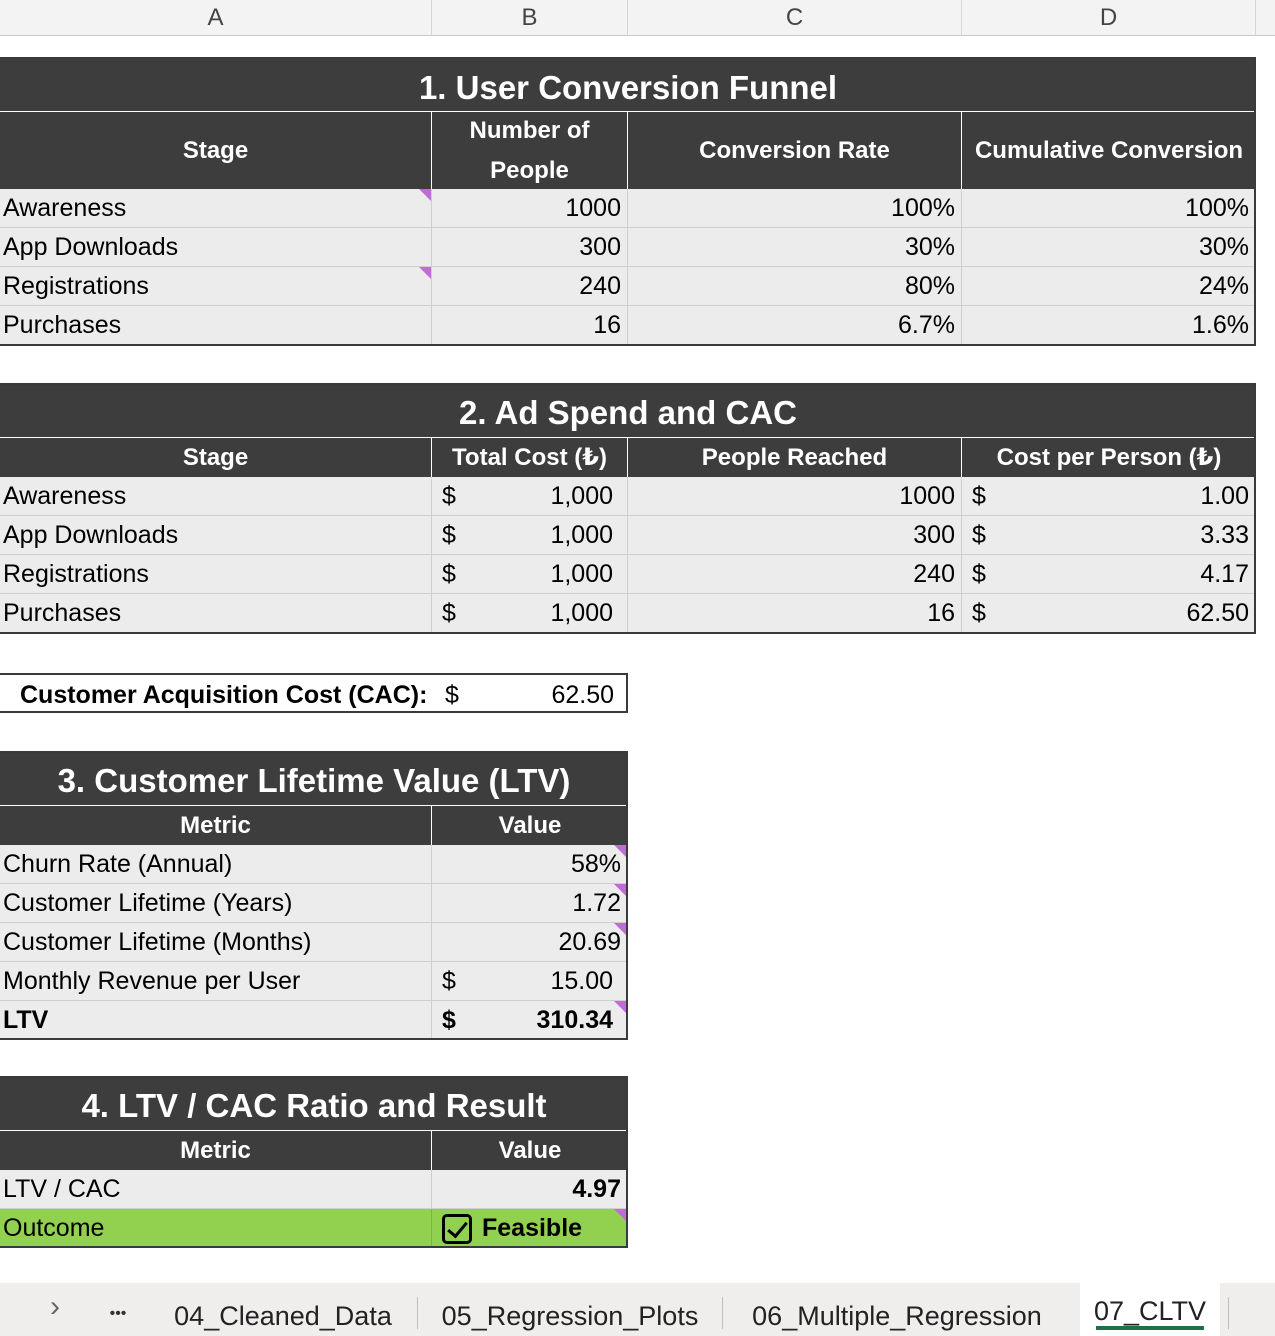 This screenshot has width=1275, height=1336. What do you see at coordinates (216, 981) in the screenshot?
I see `ltv-metric-cell: Monthly Revenue per User` at bounding box center [216, 981].